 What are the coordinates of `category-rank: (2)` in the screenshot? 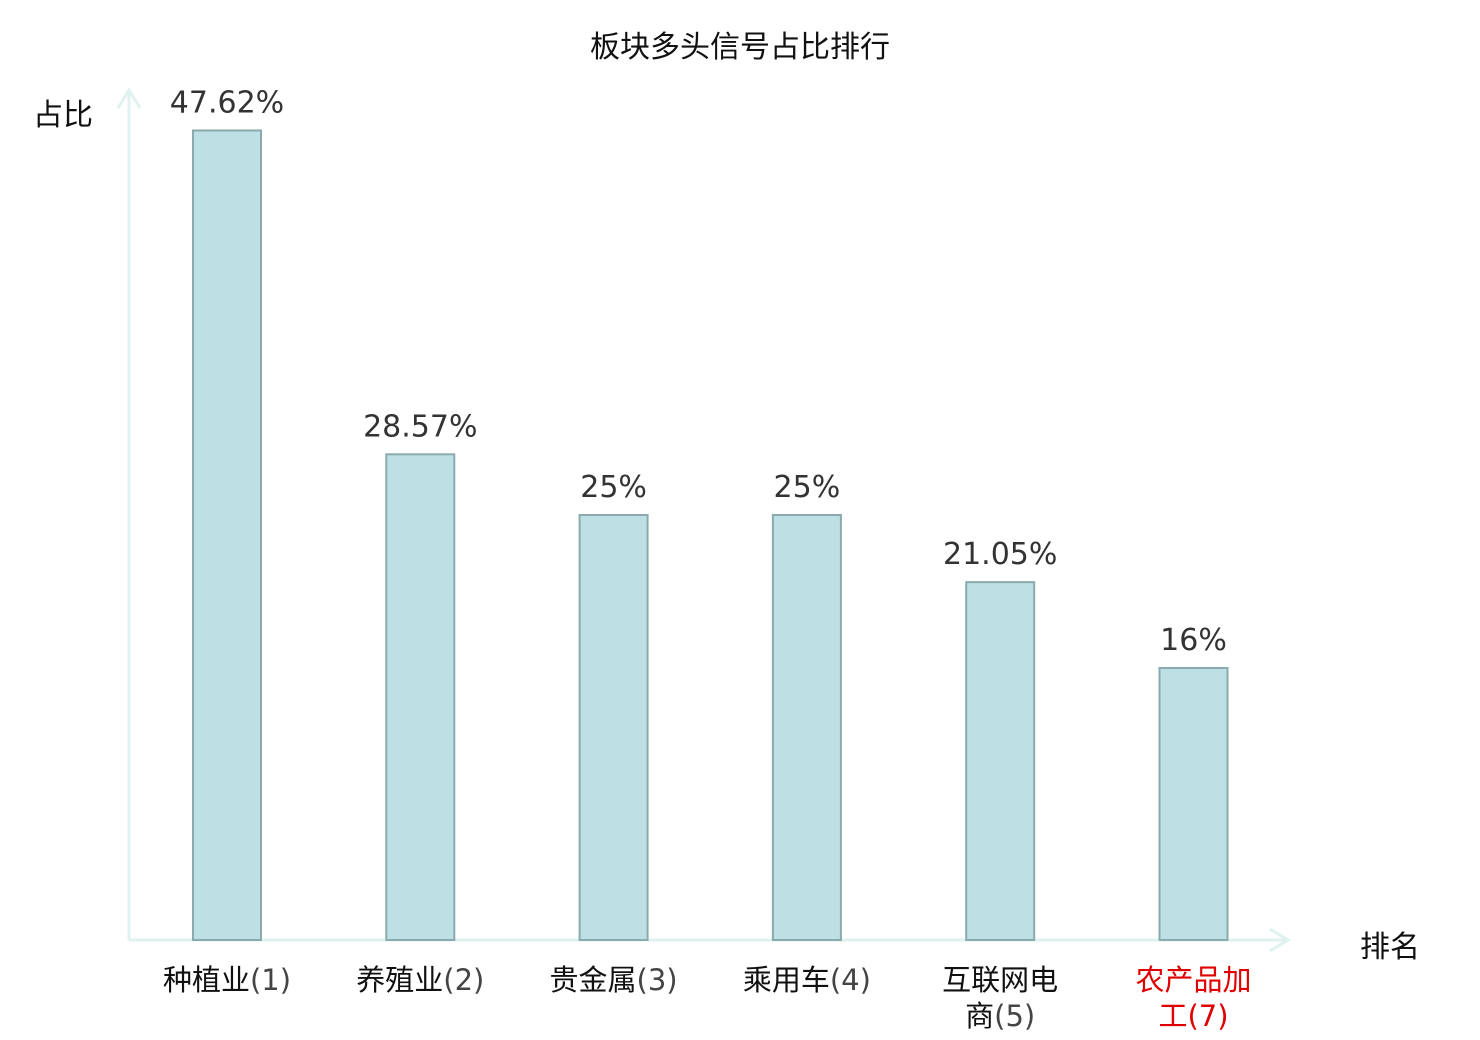 It's located at (464, 980).